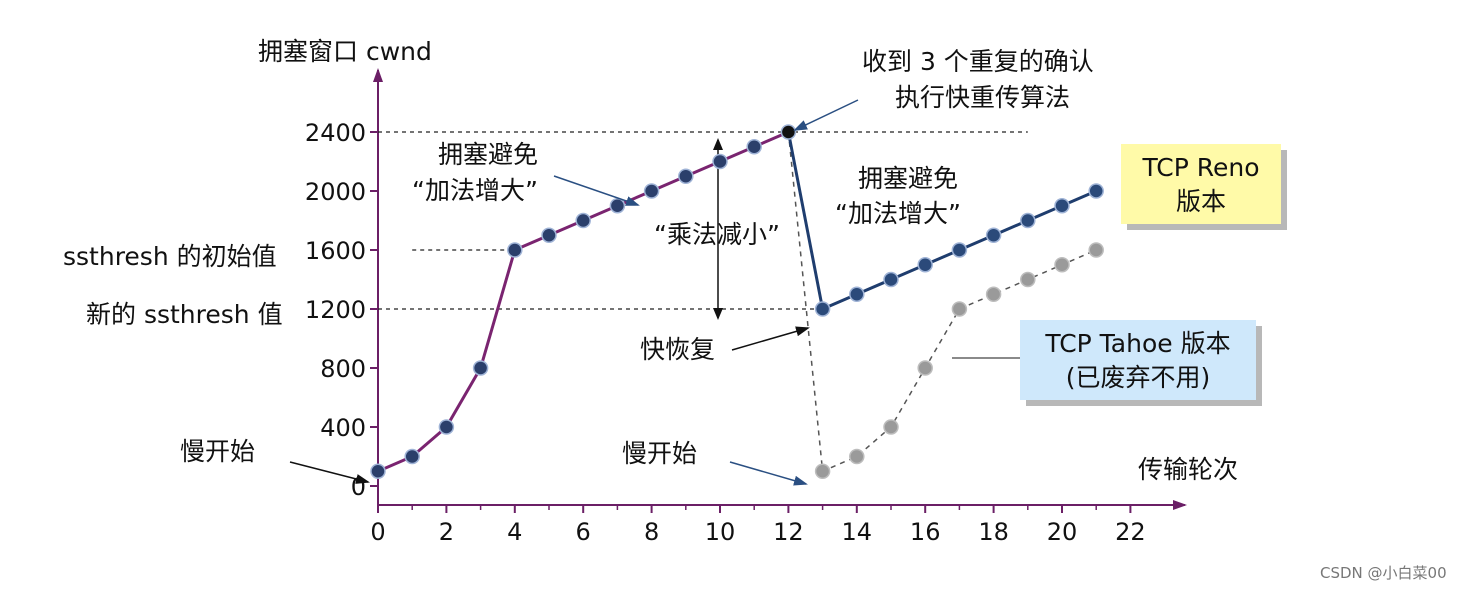 The height and width of the screenshot is (589, 1472). I want to click on x-tick-label: 22, so click(1130, 532).